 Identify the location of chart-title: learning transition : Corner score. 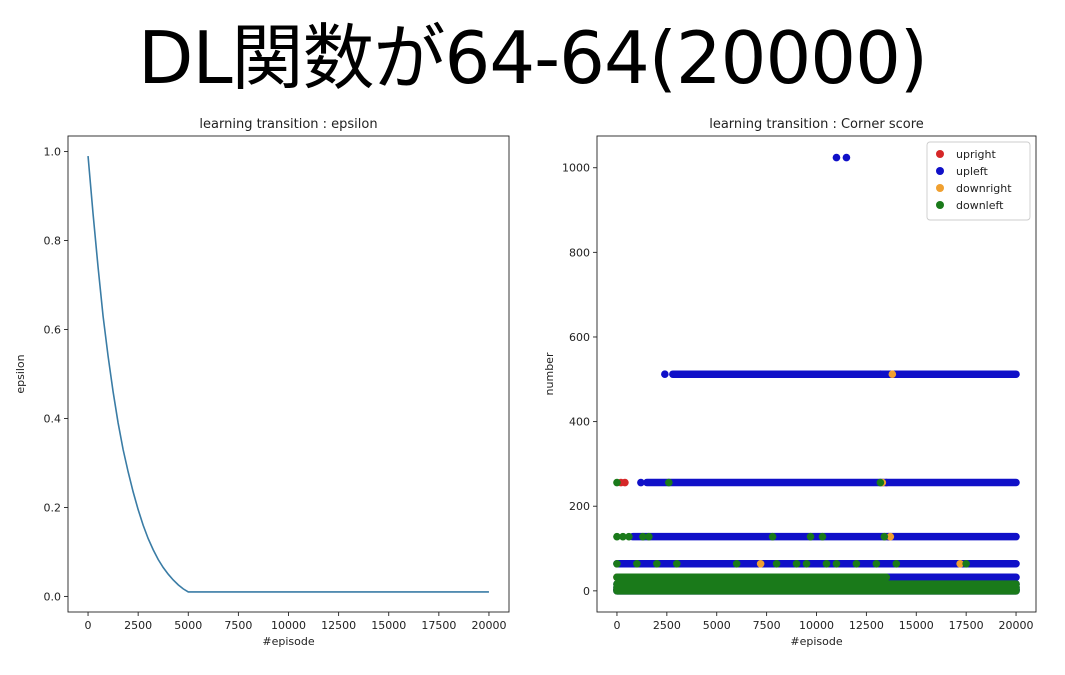
(816, 124).